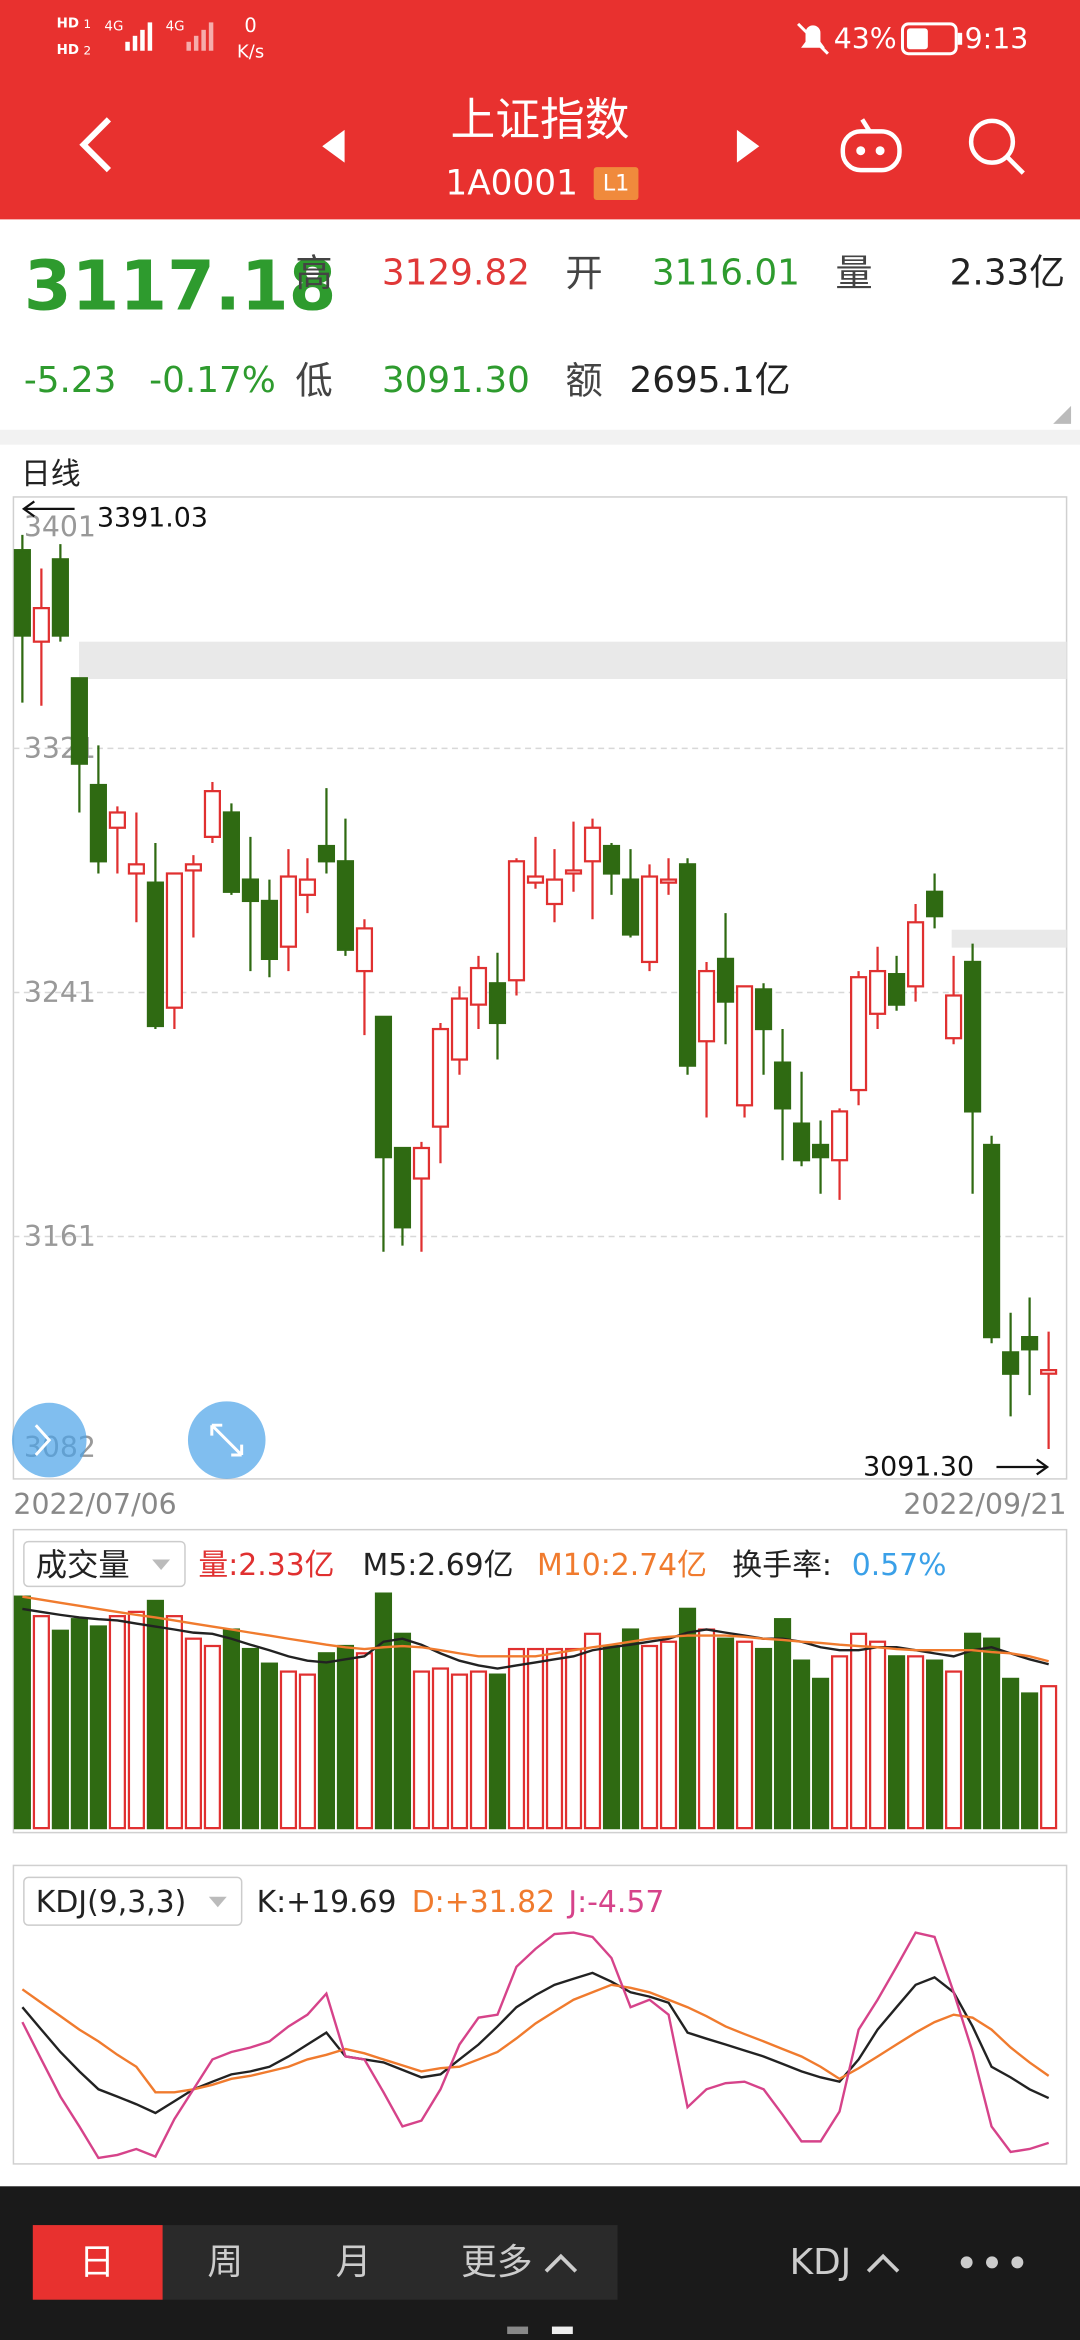 The image size is (1080, 2340). I want to click on tab-selected-bg, so click(97, 2262).